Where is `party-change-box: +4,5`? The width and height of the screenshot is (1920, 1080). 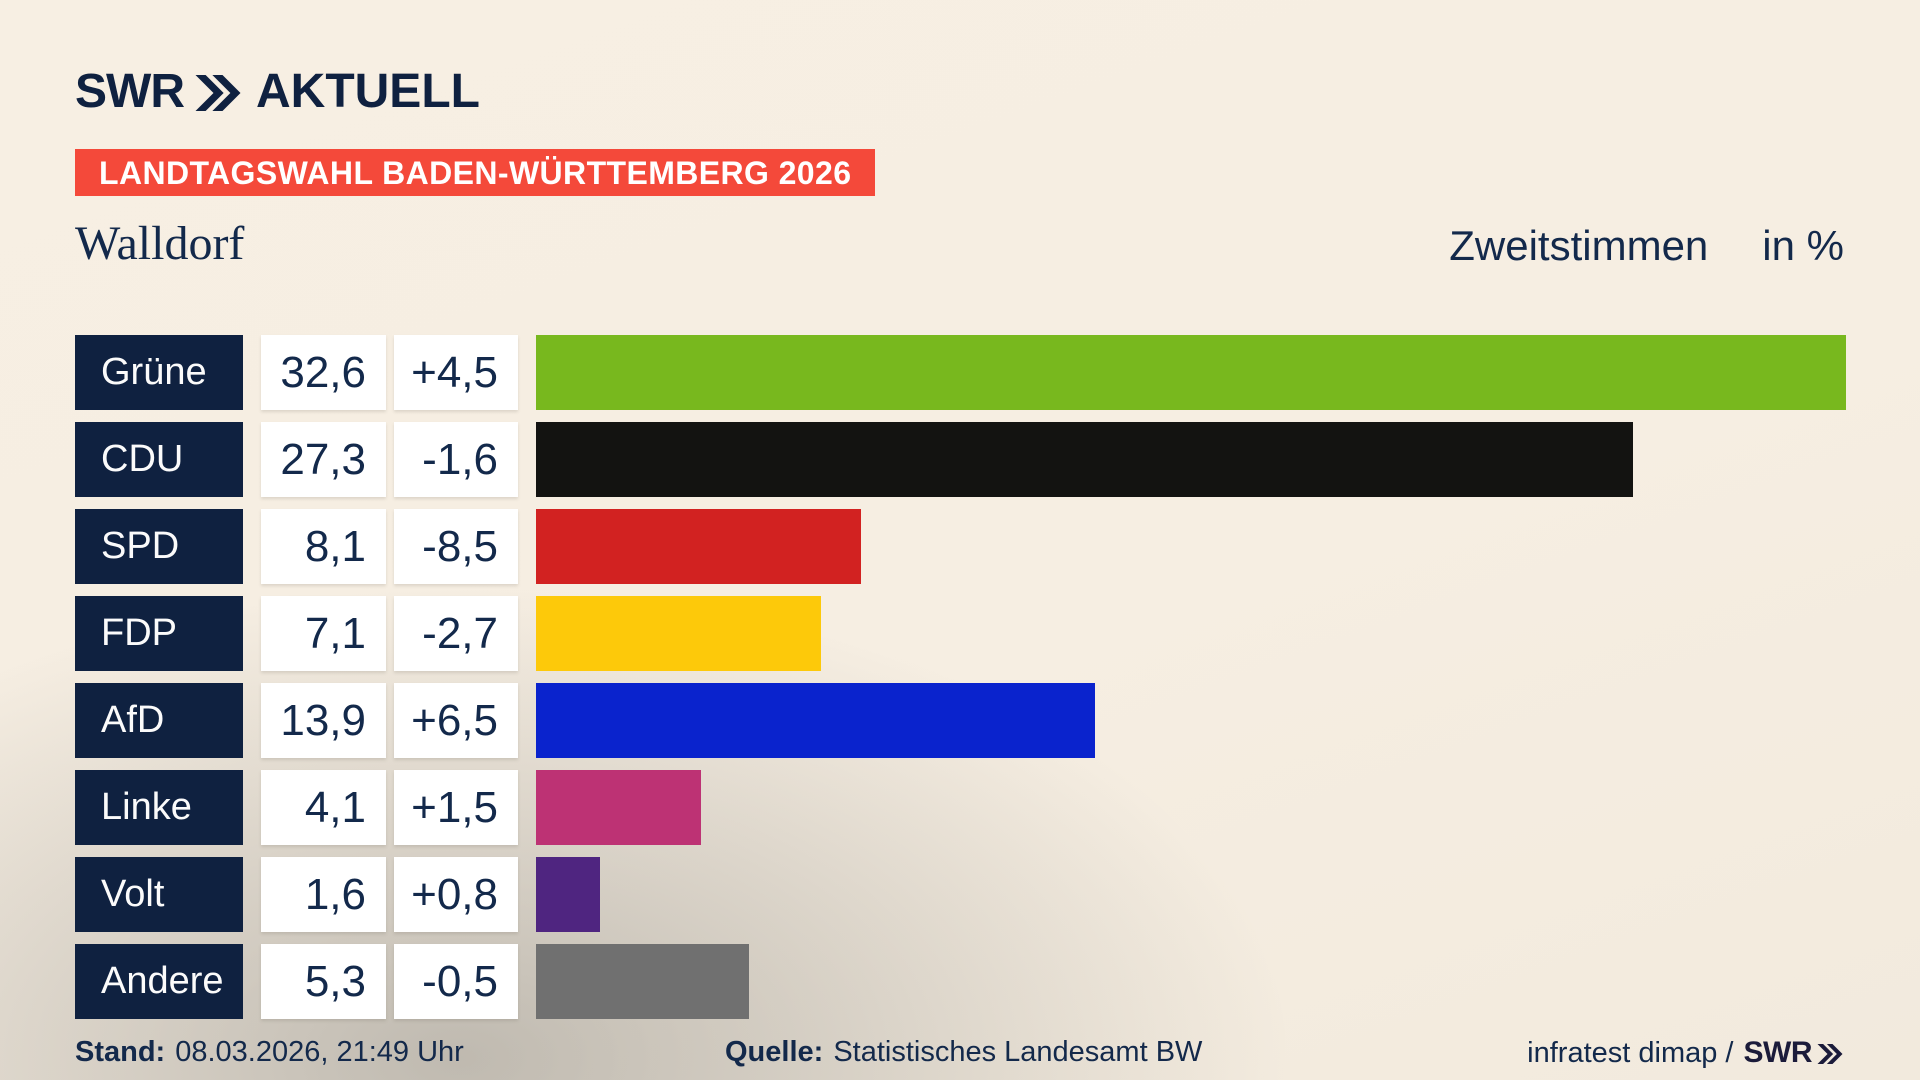
party-change-box: +4,5 is located at coordinates (456, 372).